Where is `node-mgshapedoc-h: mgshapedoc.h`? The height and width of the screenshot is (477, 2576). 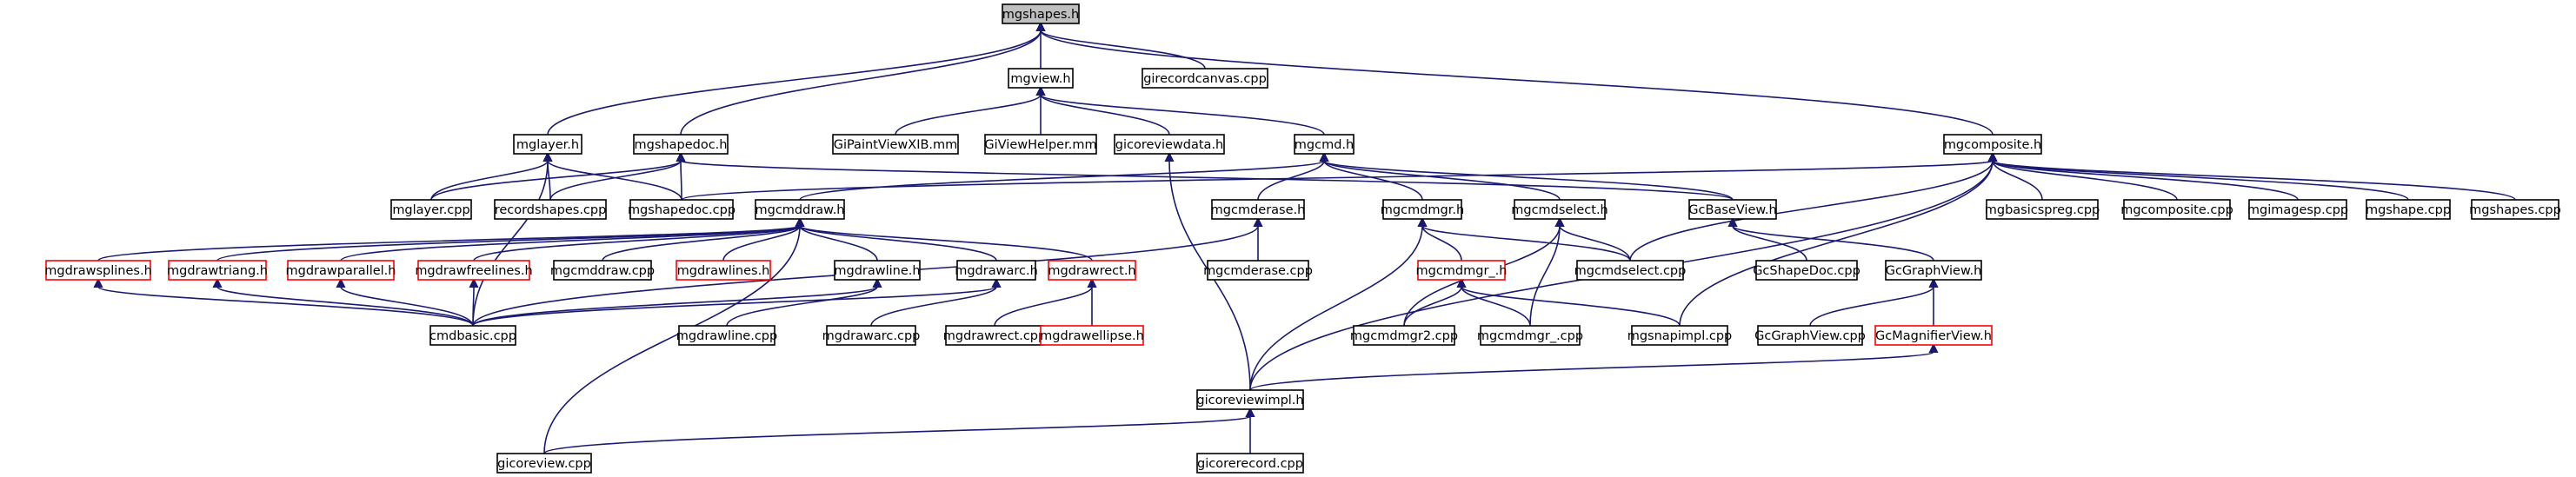 node-mgshapedoc-h: mgshapedoc.h is located at coordinates (681, 144).